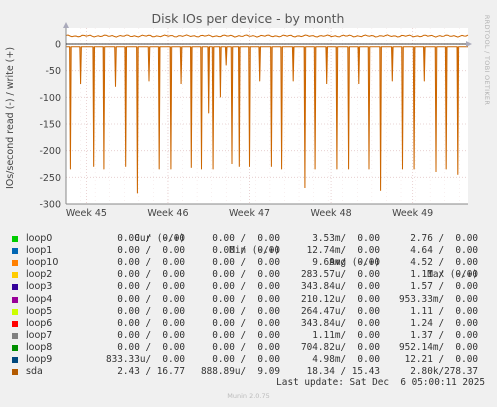 The width and height of the screenshot is (497, 407). Describe the element at coordinates (50, 178) in the screenshot. I see `y-tick-label: -250` at that location.